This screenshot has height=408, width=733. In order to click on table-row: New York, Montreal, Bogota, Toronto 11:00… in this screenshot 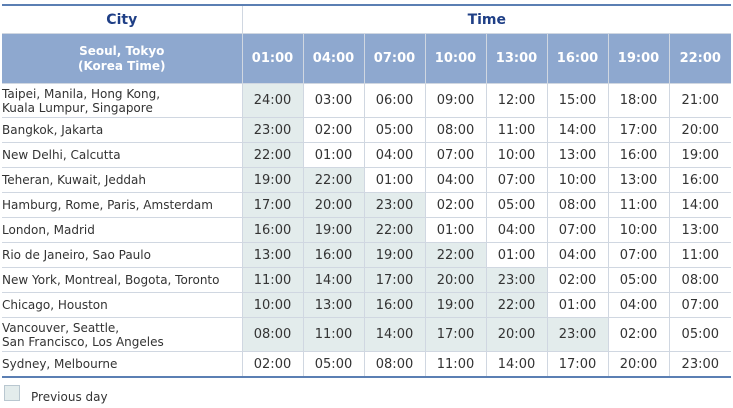, I will do `click(367, 280)`.